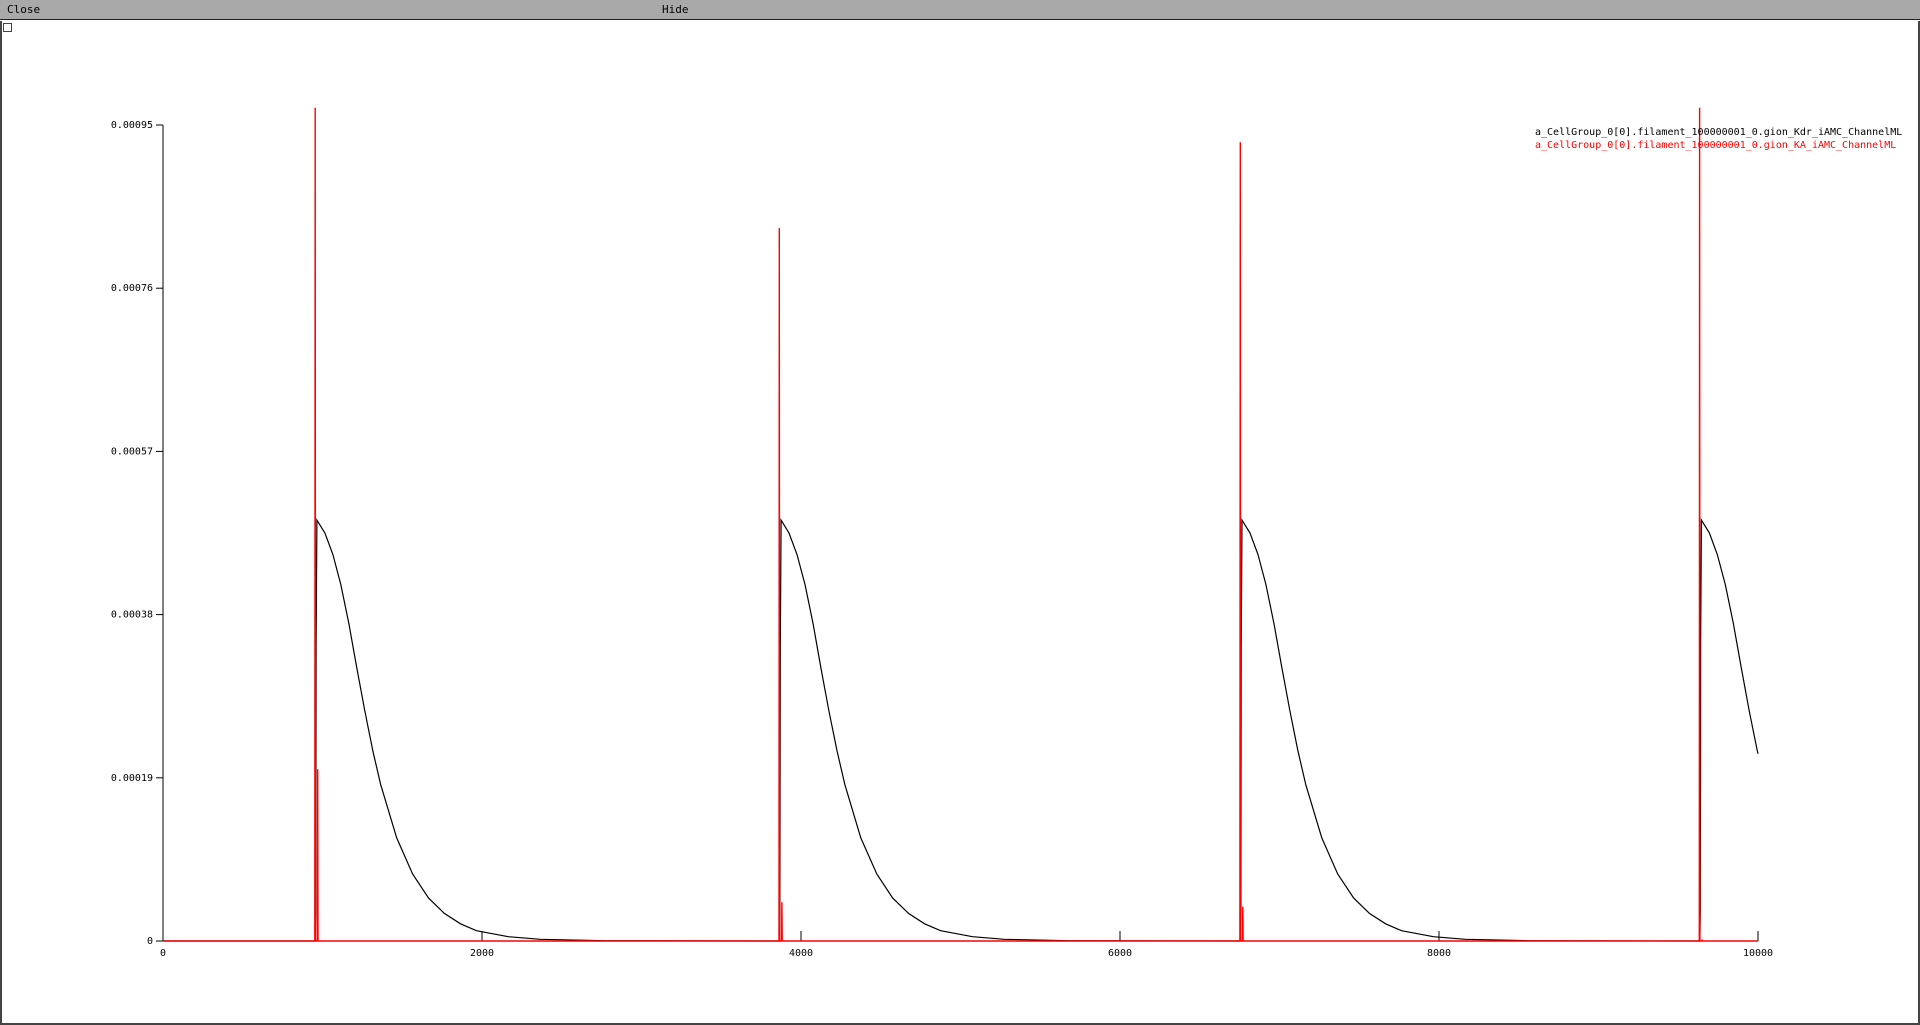  What do you see at coordinates (132, 125) in the screenshot?
I see `y-tick-label: 0.00095` at bounding box center [132, 125].